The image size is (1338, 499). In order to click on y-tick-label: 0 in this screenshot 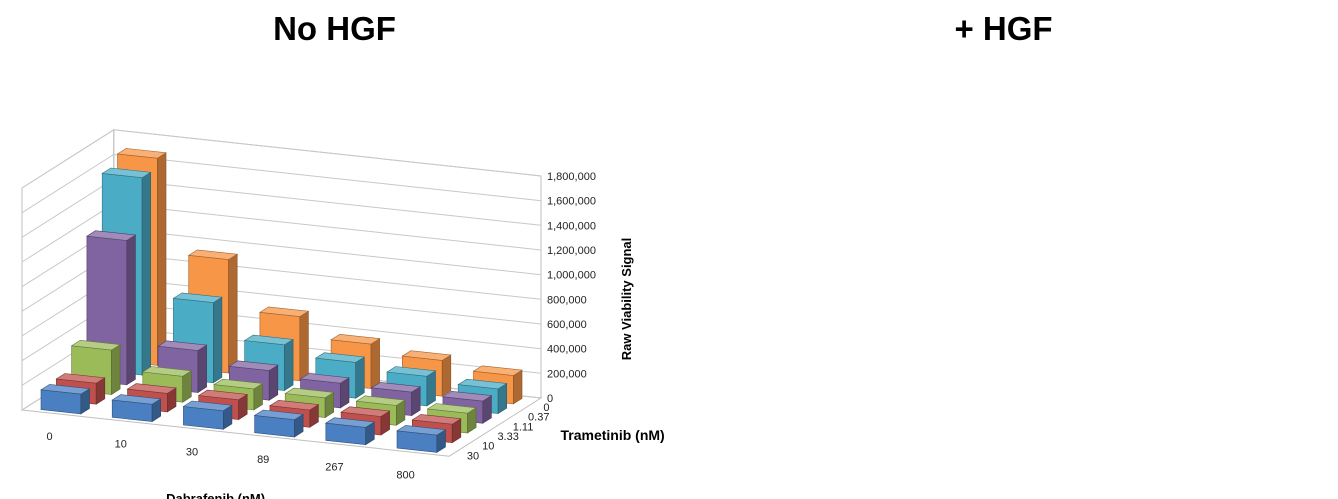, I will do `click(546, 408)`.